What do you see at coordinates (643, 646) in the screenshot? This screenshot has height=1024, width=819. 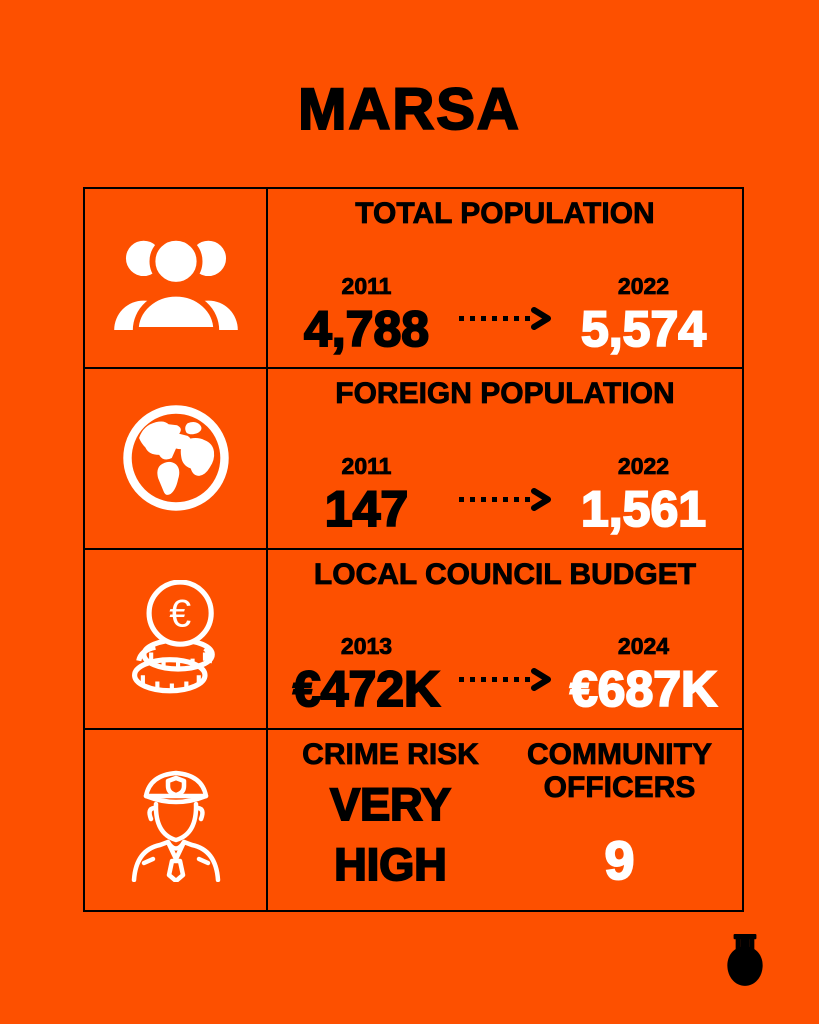 I see `end-year: 2024` at bounding box center [643, 646].